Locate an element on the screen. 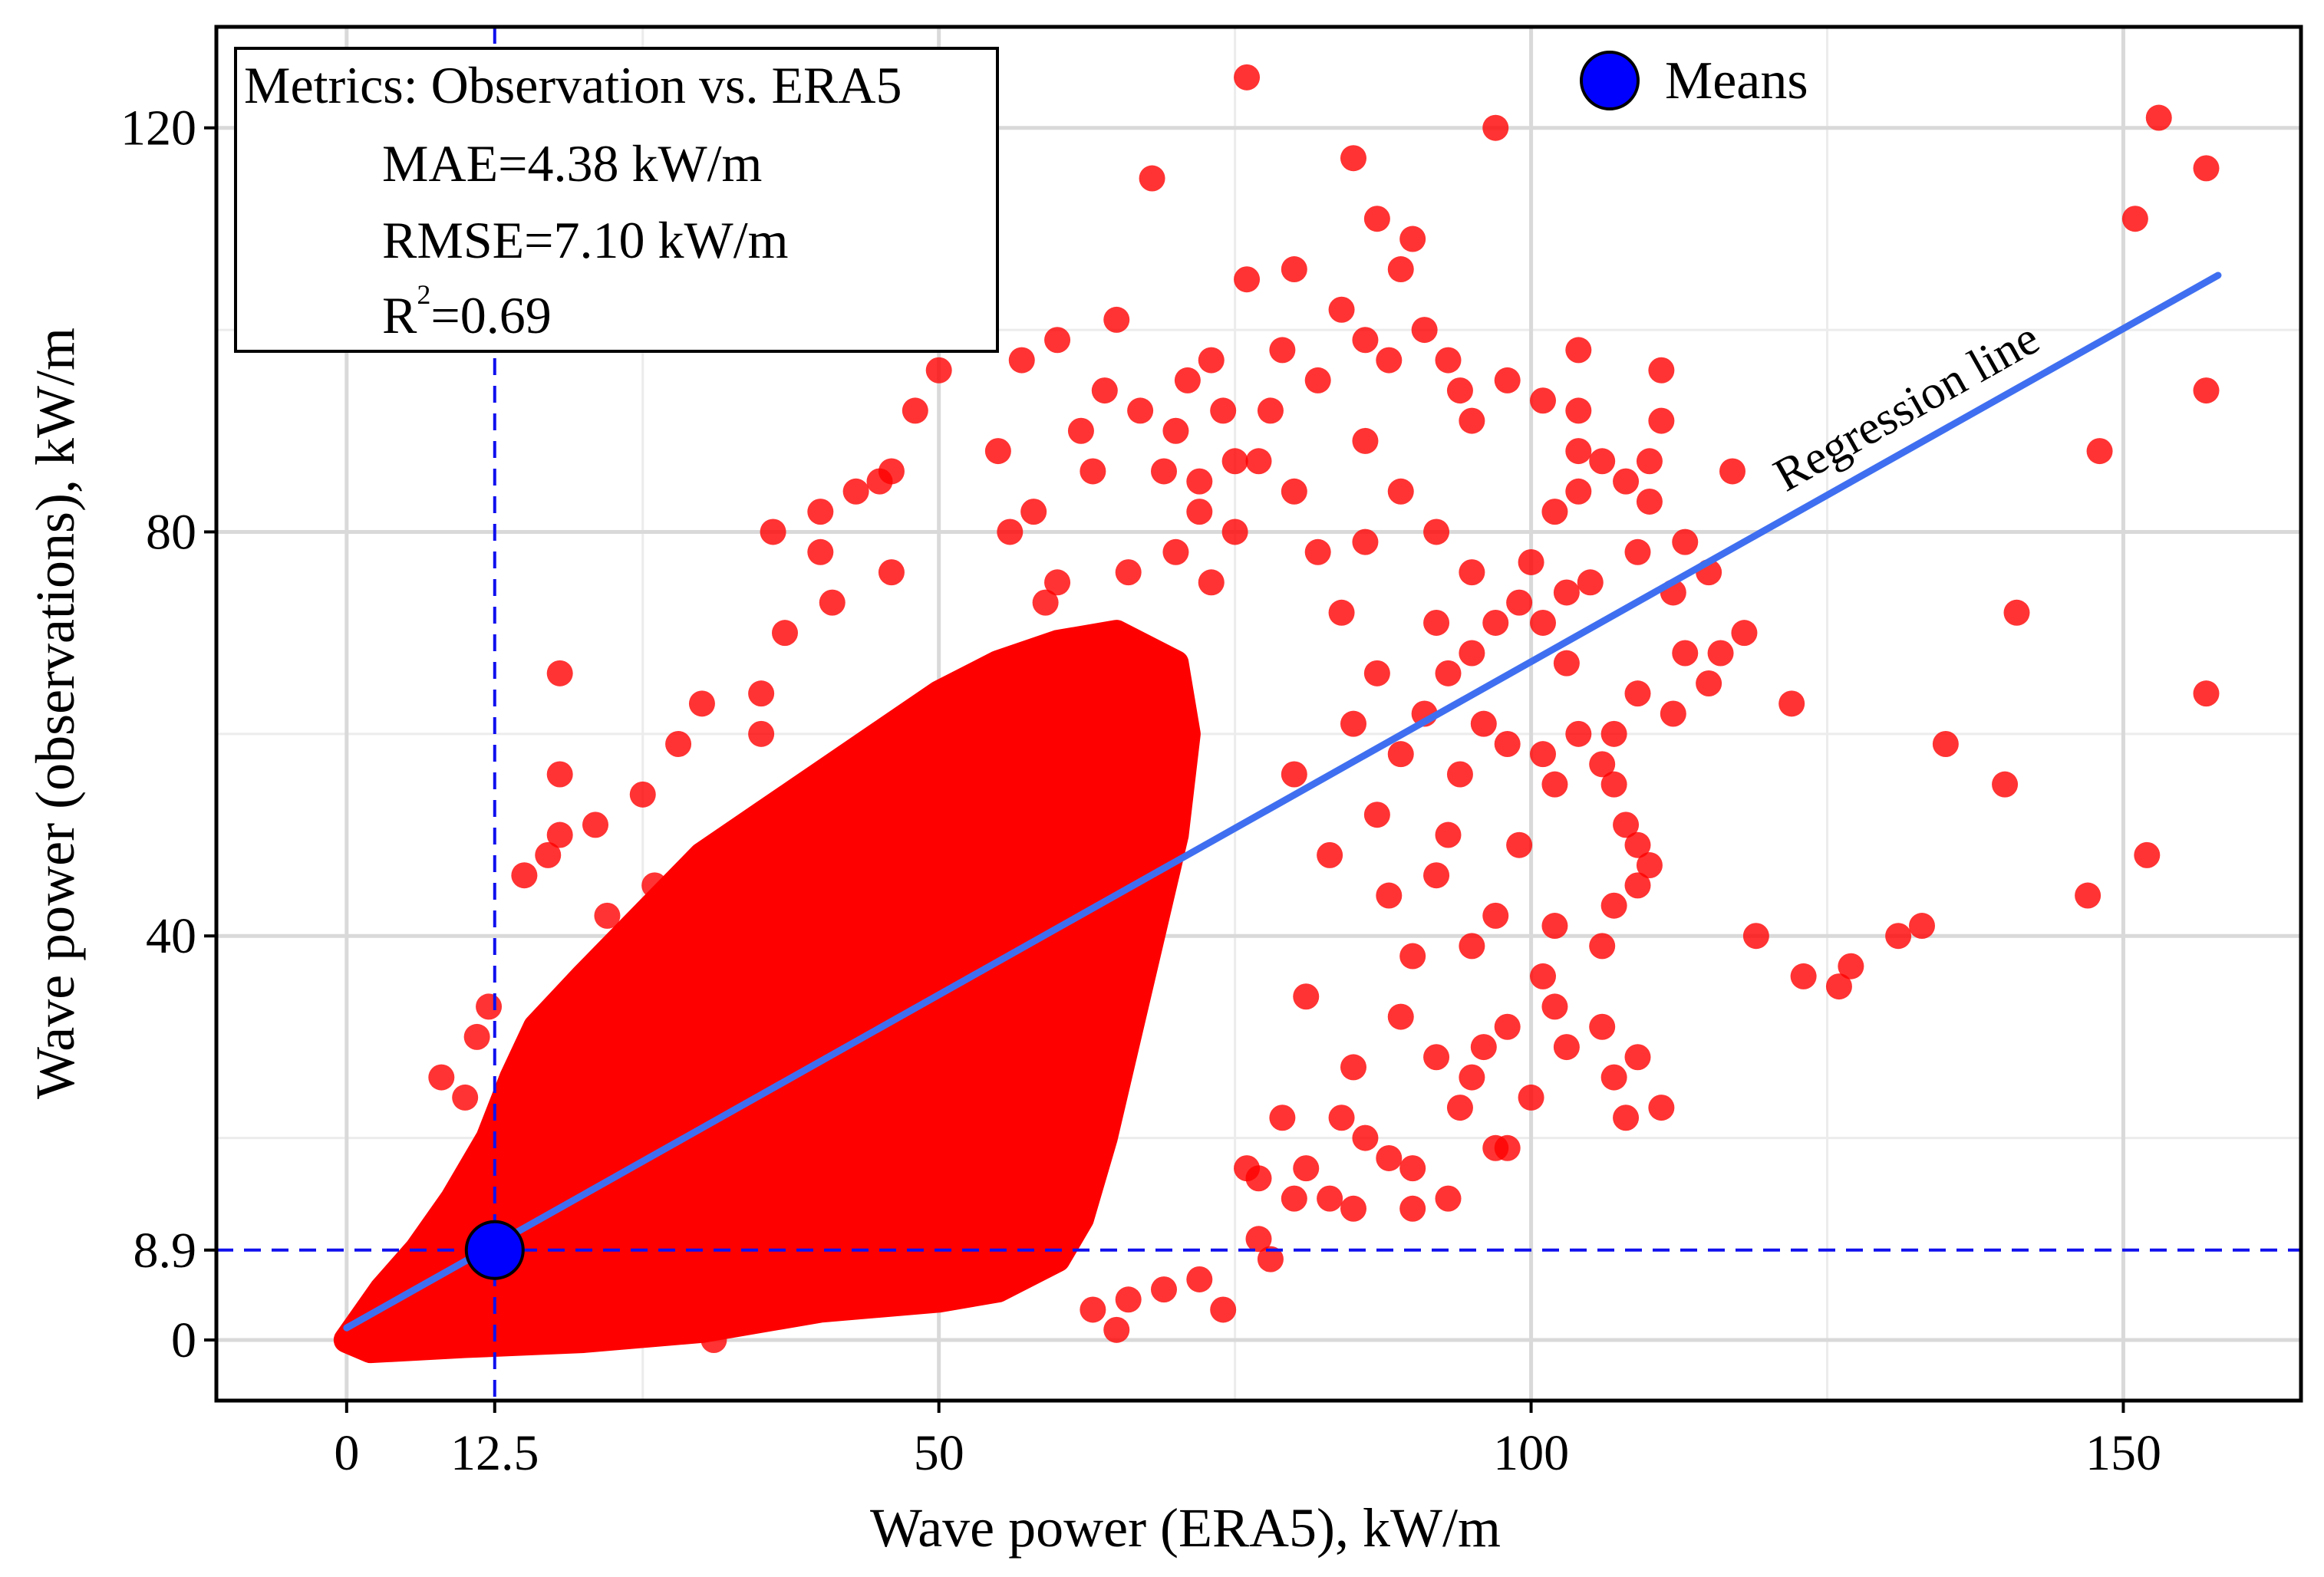  legend-means-marker is located at coordinates (1610, 80).